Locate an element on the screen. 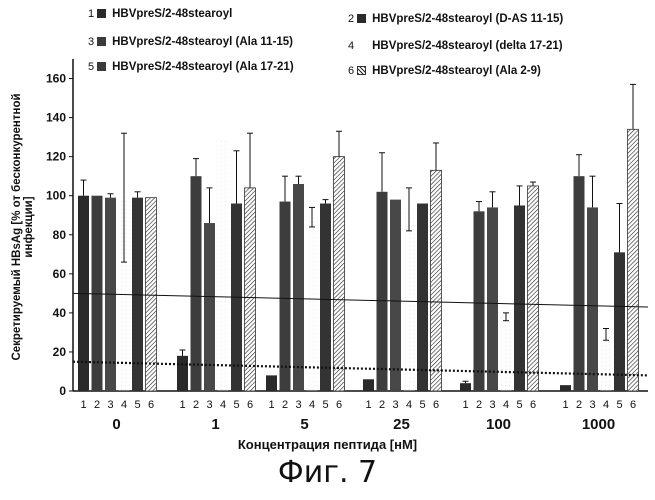 The image size is (655, 500). y-tick-label: 160 is located at coordinates (56, 79).